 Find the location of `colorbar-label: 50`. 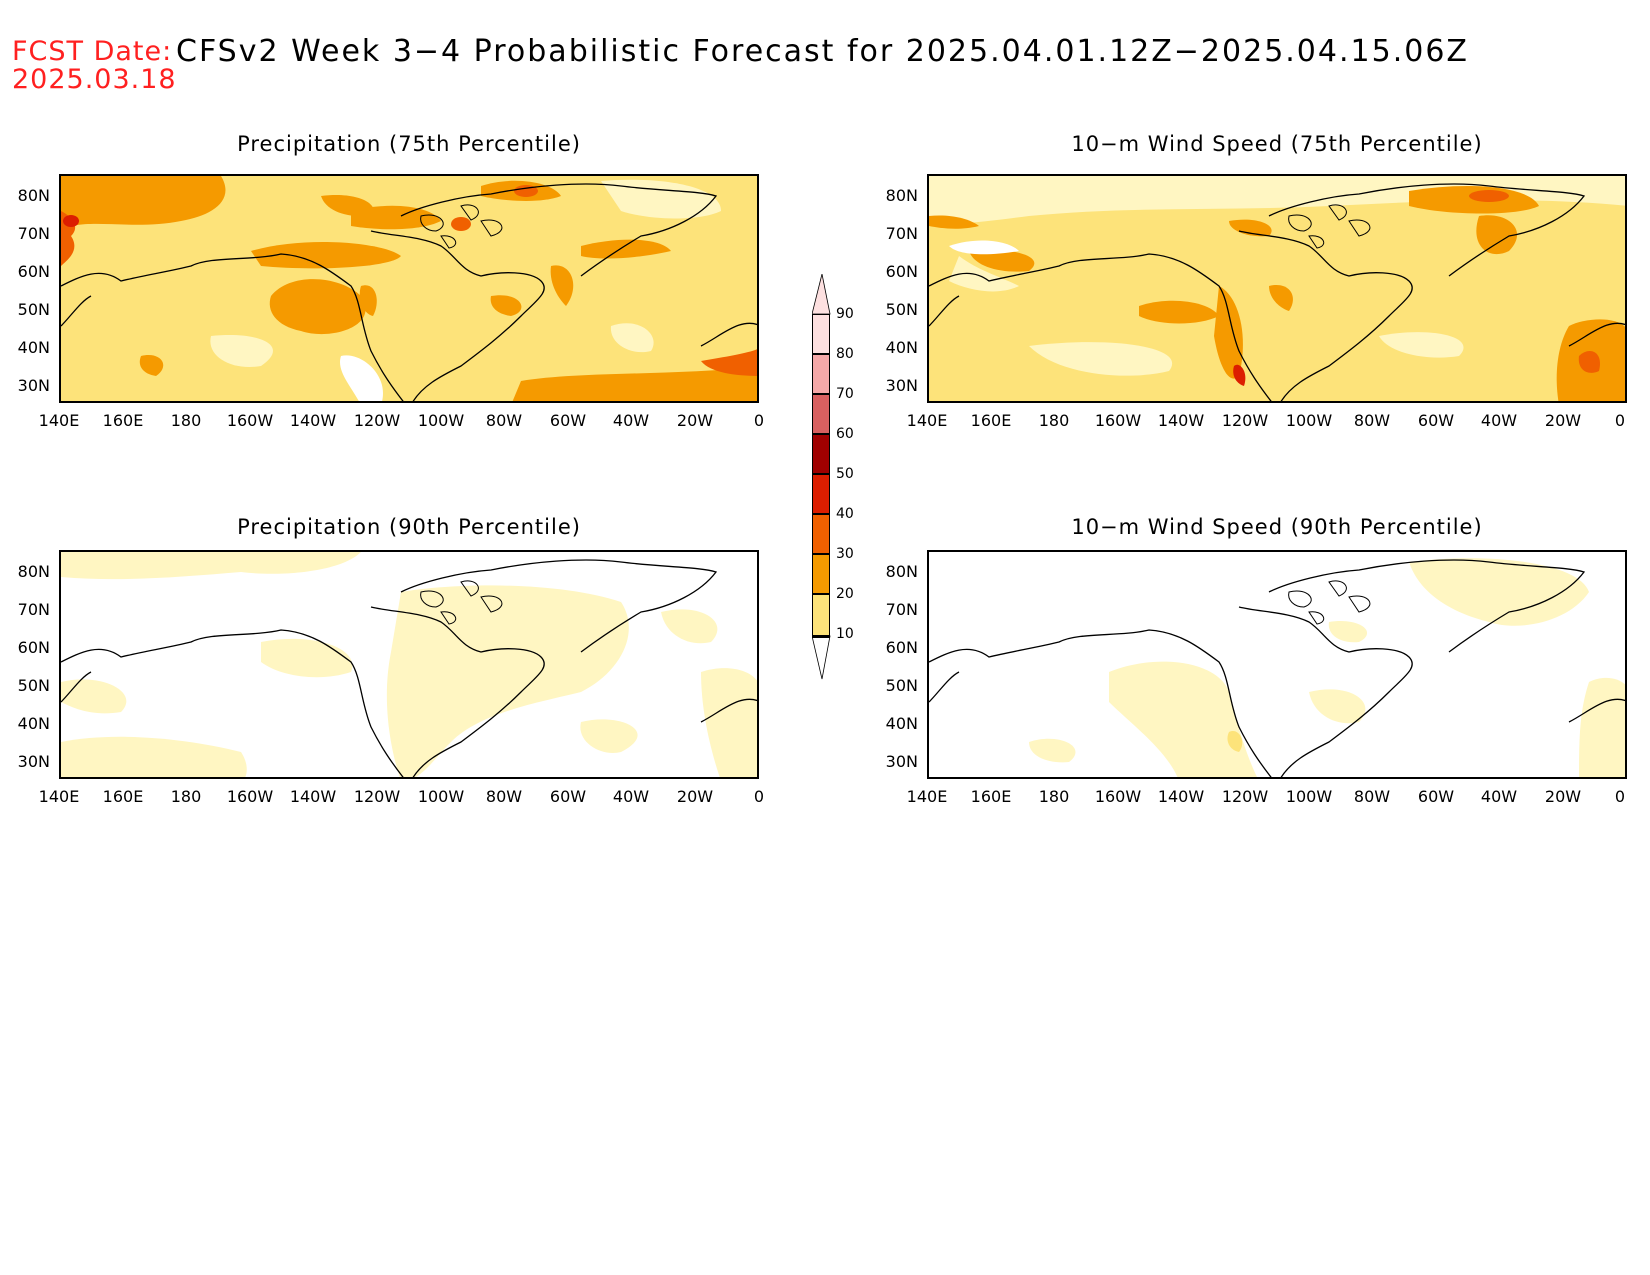

colorbar-label: 50 is located at coordinates (845, 474).